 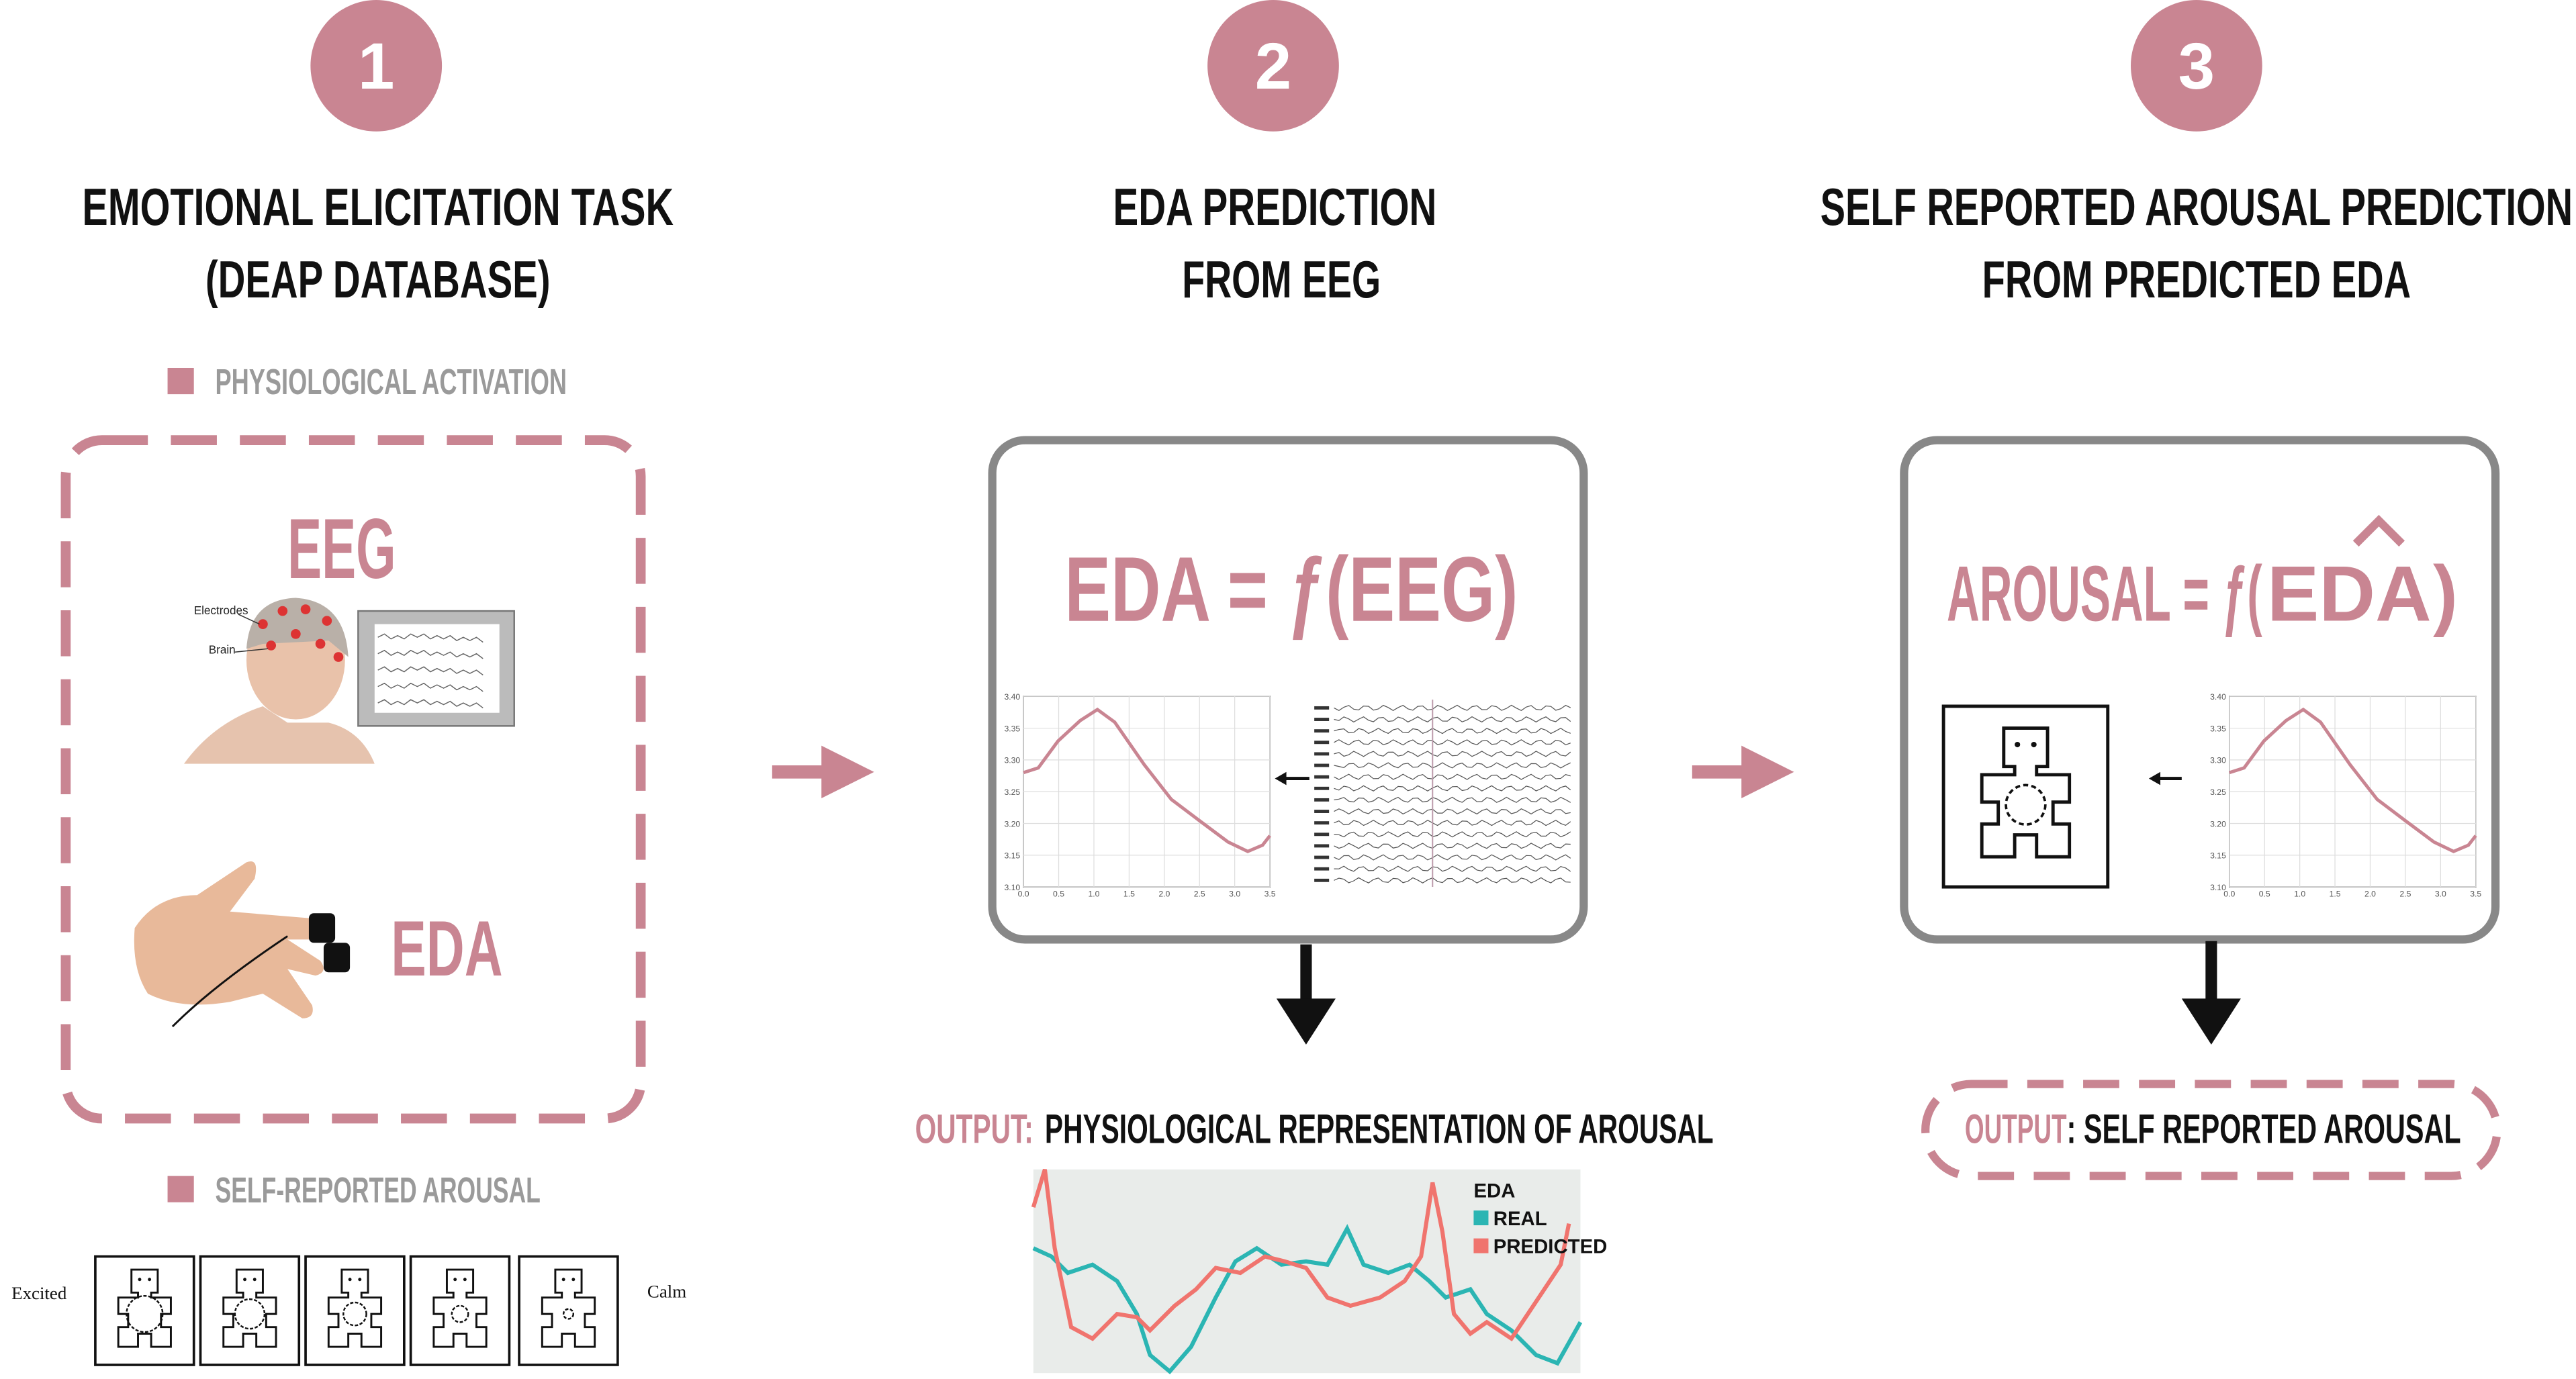 What do you see at coordinates (1281, 279) in the screenshot?
I see `step-title: FROM EEG` at bounding box center [1281, 279].